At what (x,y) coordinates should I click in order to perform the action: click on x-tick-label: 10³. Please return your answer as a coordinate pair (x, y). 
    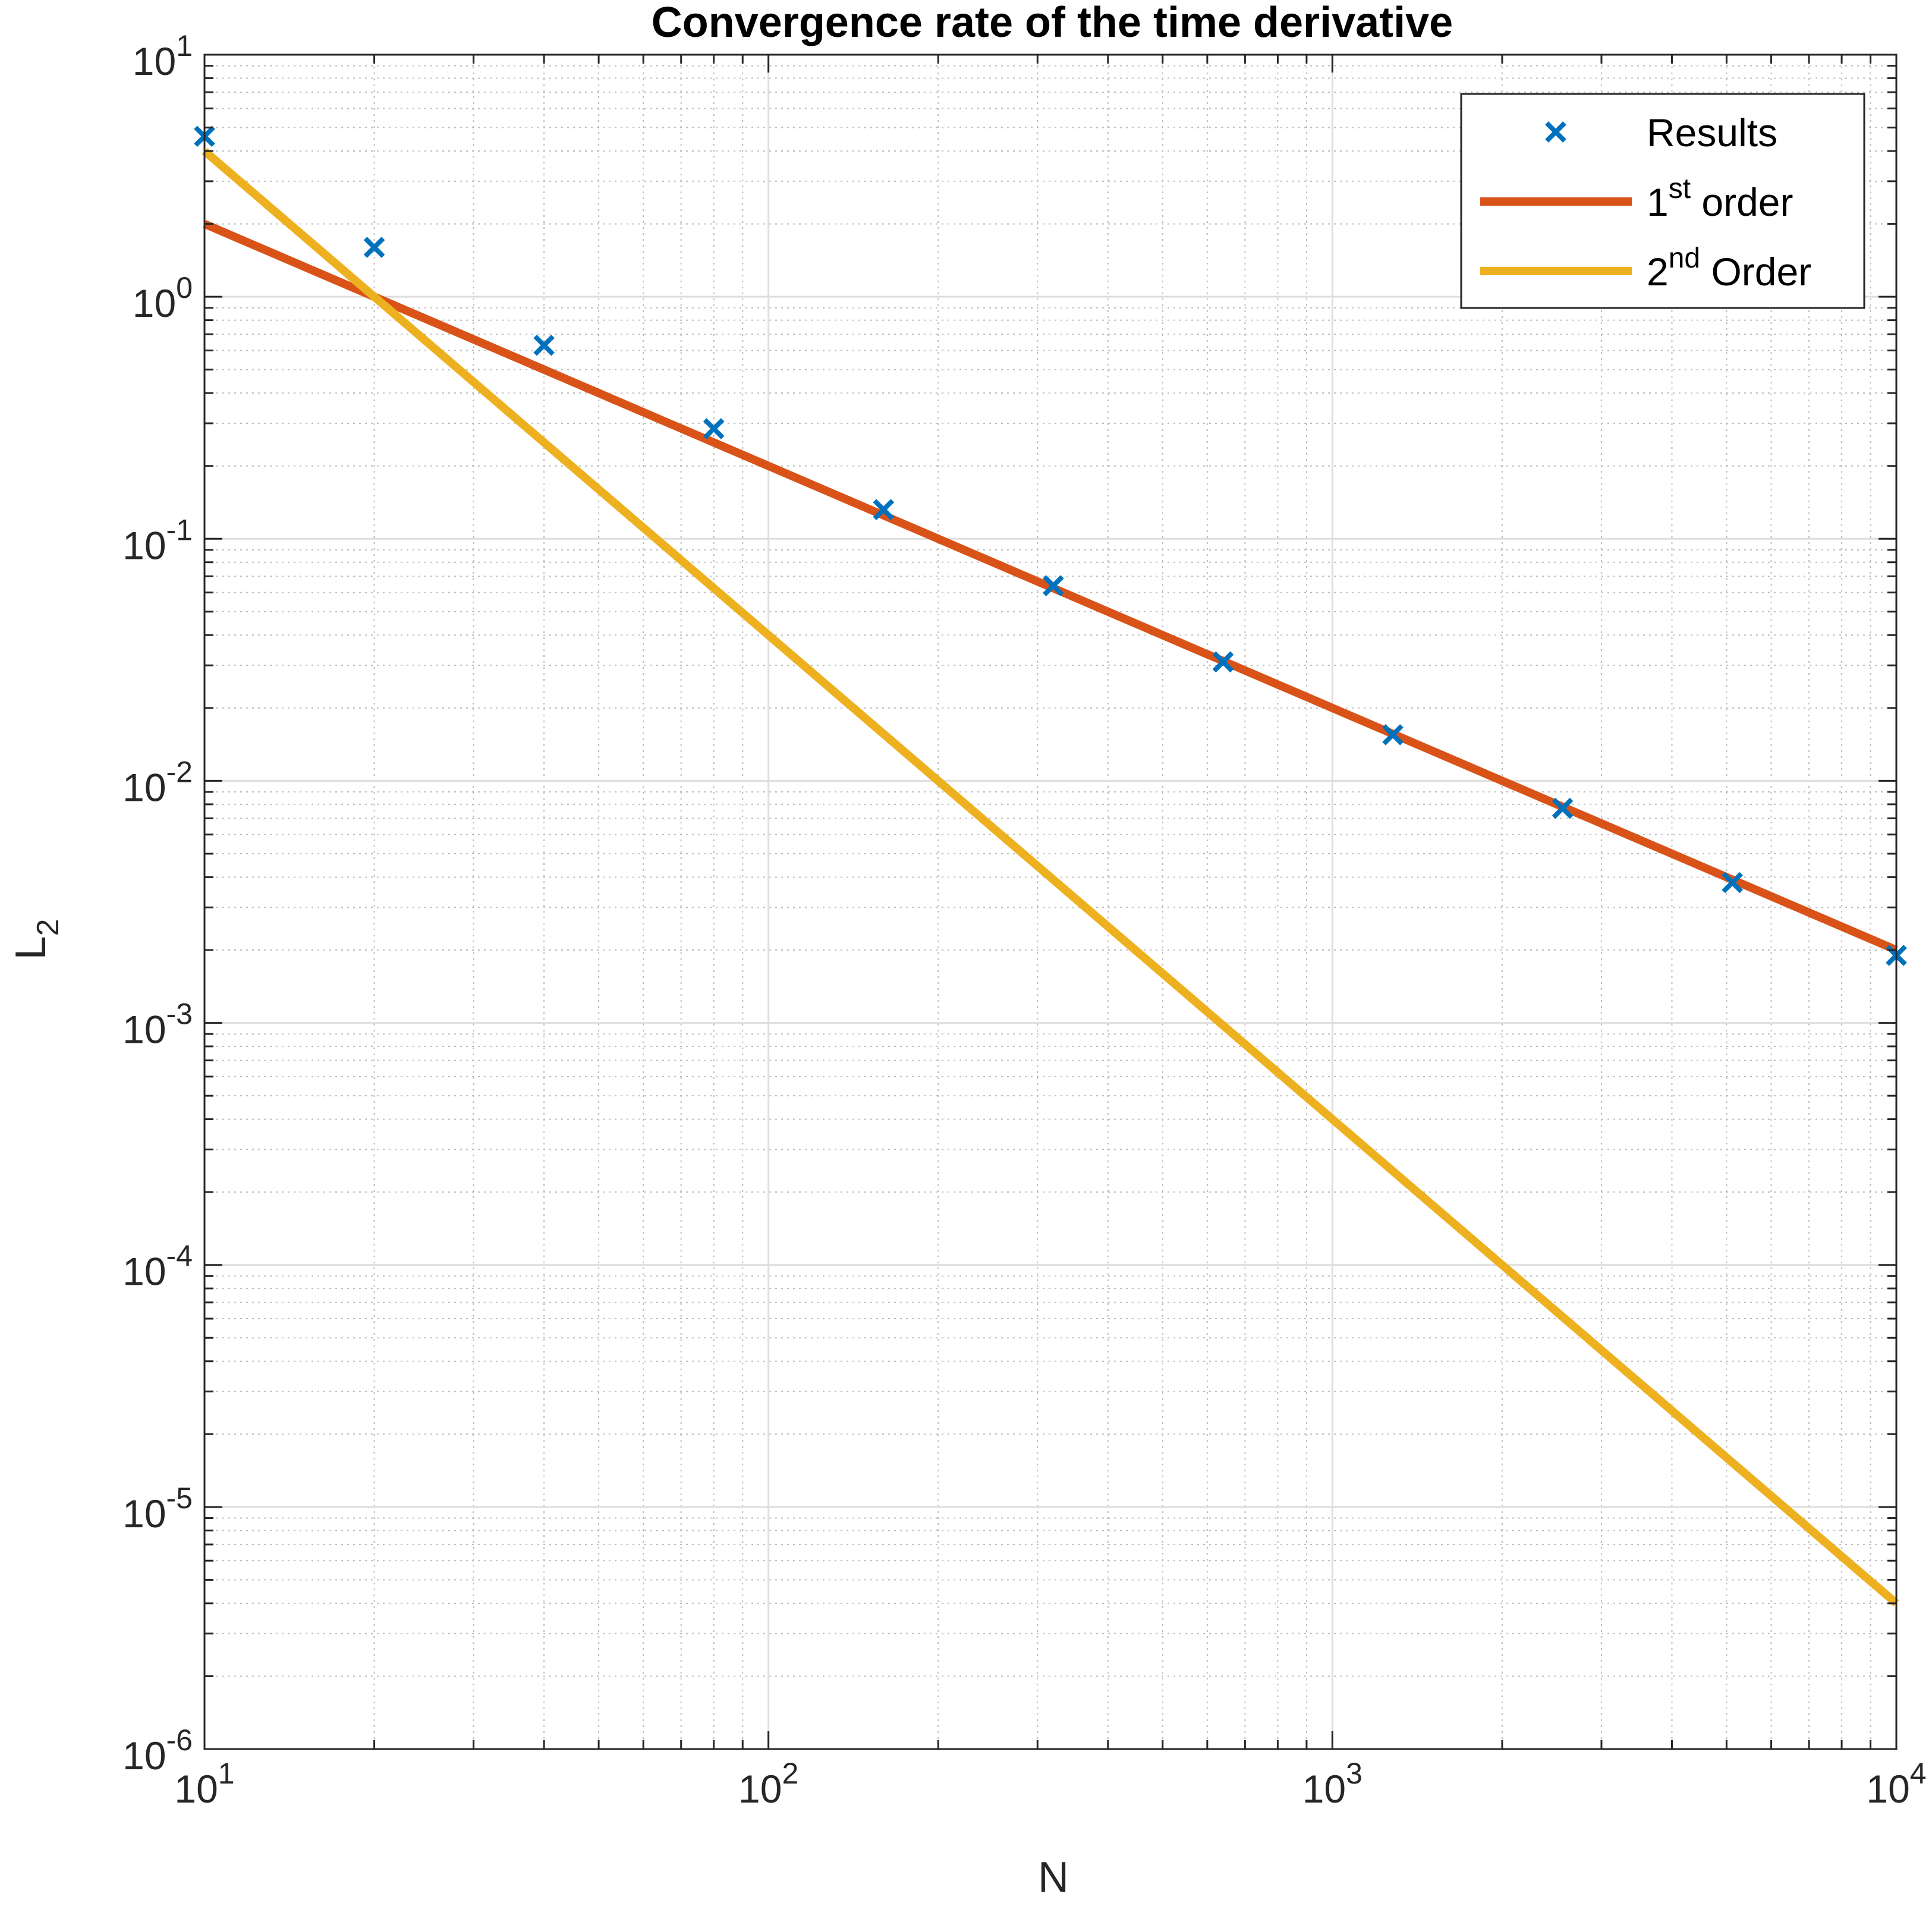
    Looking at the image, I should click on (1333, 1784).